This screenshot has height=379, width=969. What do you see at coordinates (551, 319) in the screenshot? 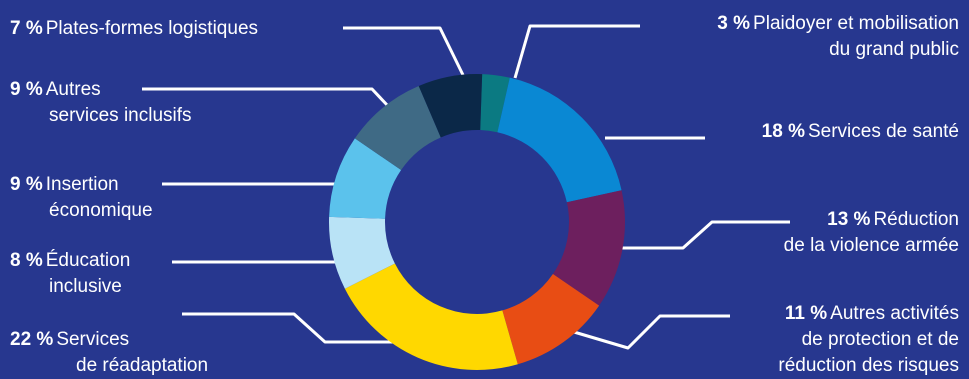
I see `slice-protection` at bounding box center [551, 319].